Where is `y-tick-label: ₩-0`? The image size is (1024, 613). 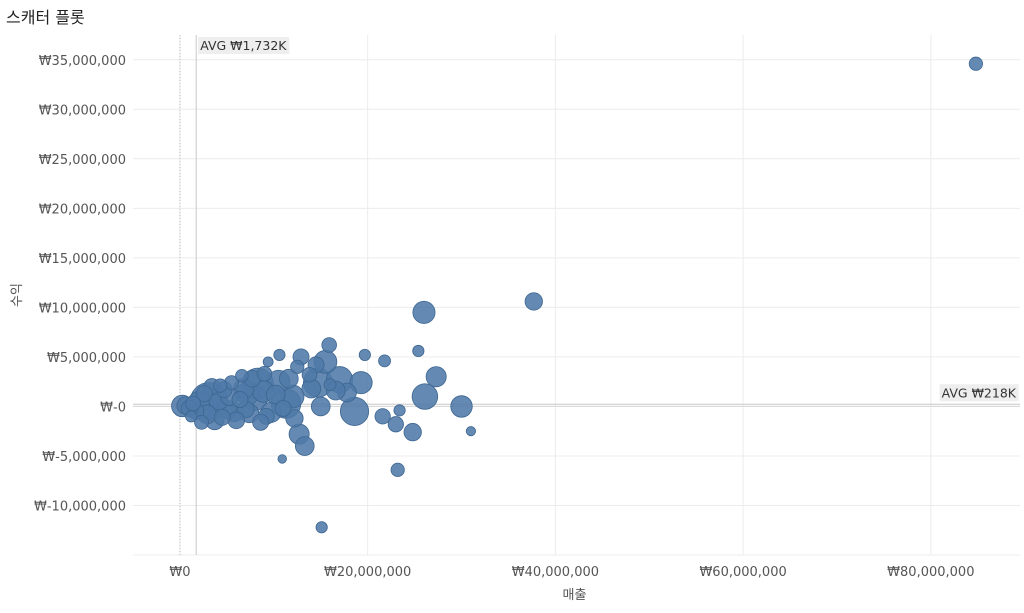 y-tick-label: ₩-0 is located at coordinates (113, 407).